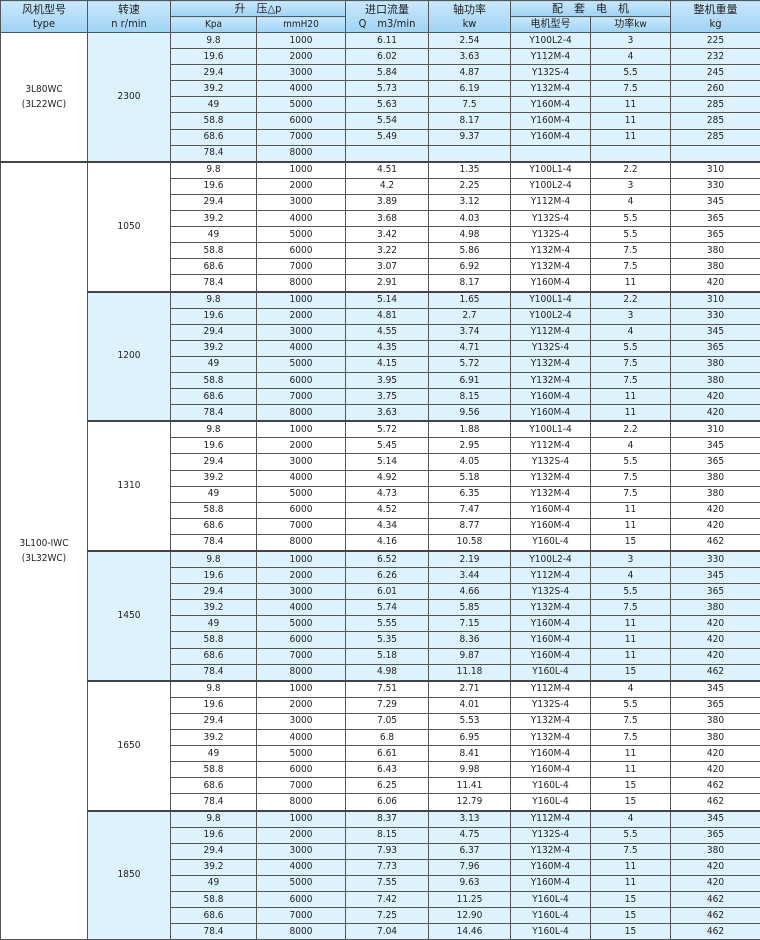  Describe the element at coordinates (387, 153) in the screenshot. I see `flow-cell` at that location.